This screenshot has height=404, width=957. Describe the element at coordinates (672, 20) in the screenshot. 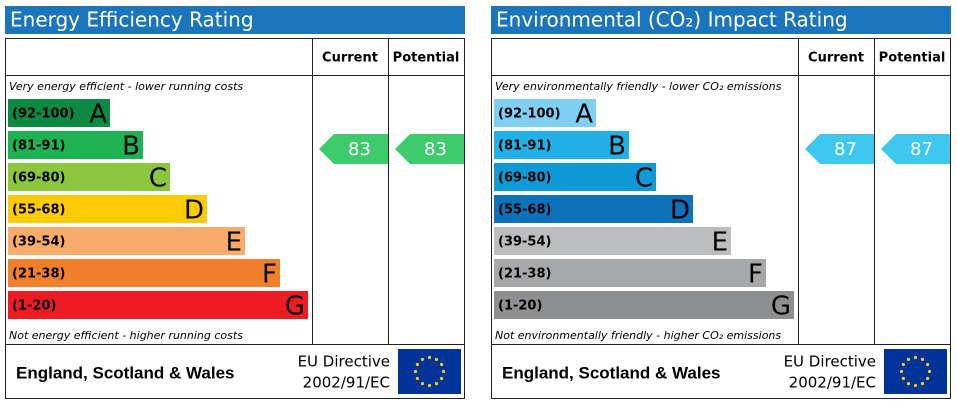

I see `panel-title: Environmental (CO₂) Impact Rating` at that location.